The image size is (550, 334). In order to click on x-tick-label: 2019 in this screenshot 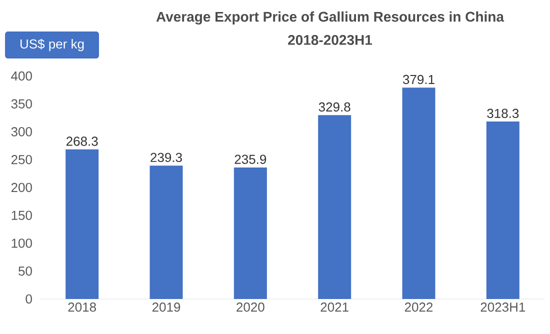, I will do `click(166, 307)`.